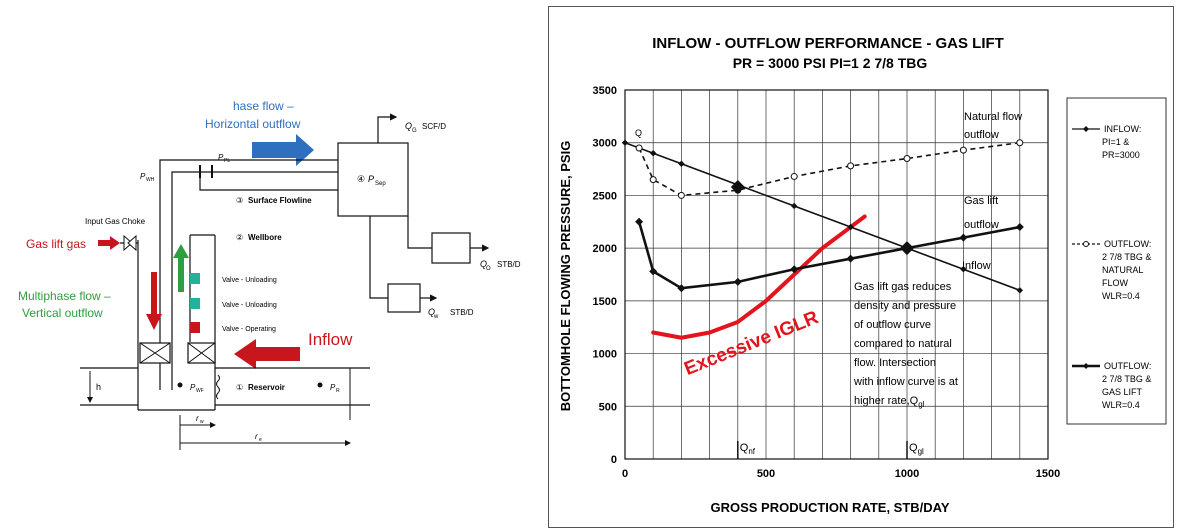 Image resolution: width=1177 pixels, height=531 pixels. Describe the element at coordinates (115, 221) in the screenshot. I see `input-gas-choke-label: Input Gas Choke` at that location.